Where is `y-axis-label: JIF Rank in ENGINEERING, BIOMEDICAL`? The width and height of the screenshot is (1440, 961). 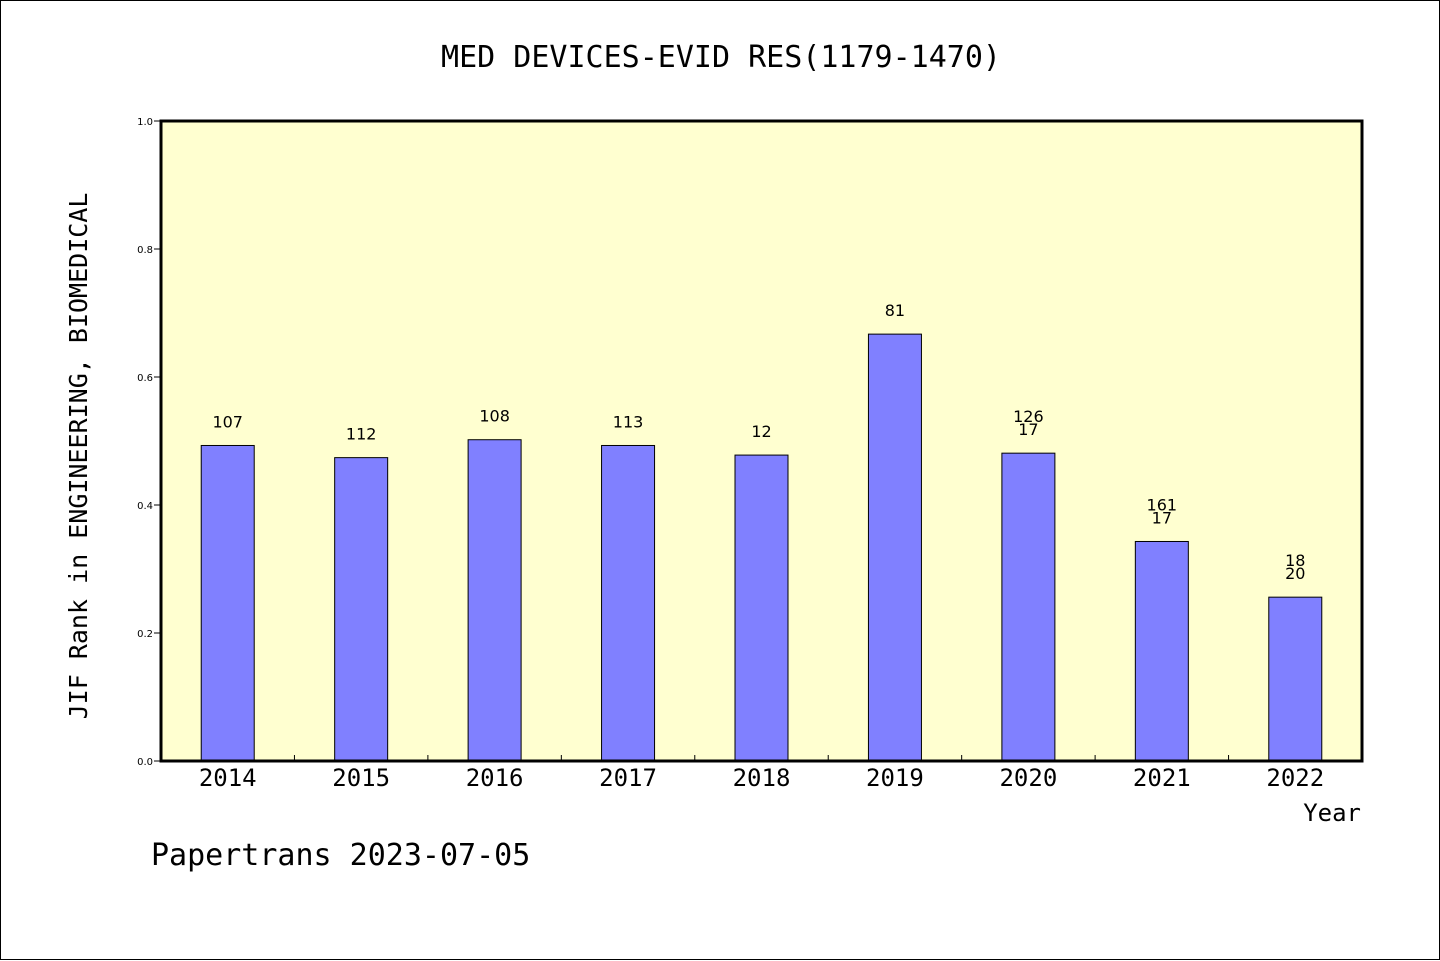
y-axis-label: JIF Rank in ENGINEERING, BIOMEDICAL is located at coordinates (78, 456).